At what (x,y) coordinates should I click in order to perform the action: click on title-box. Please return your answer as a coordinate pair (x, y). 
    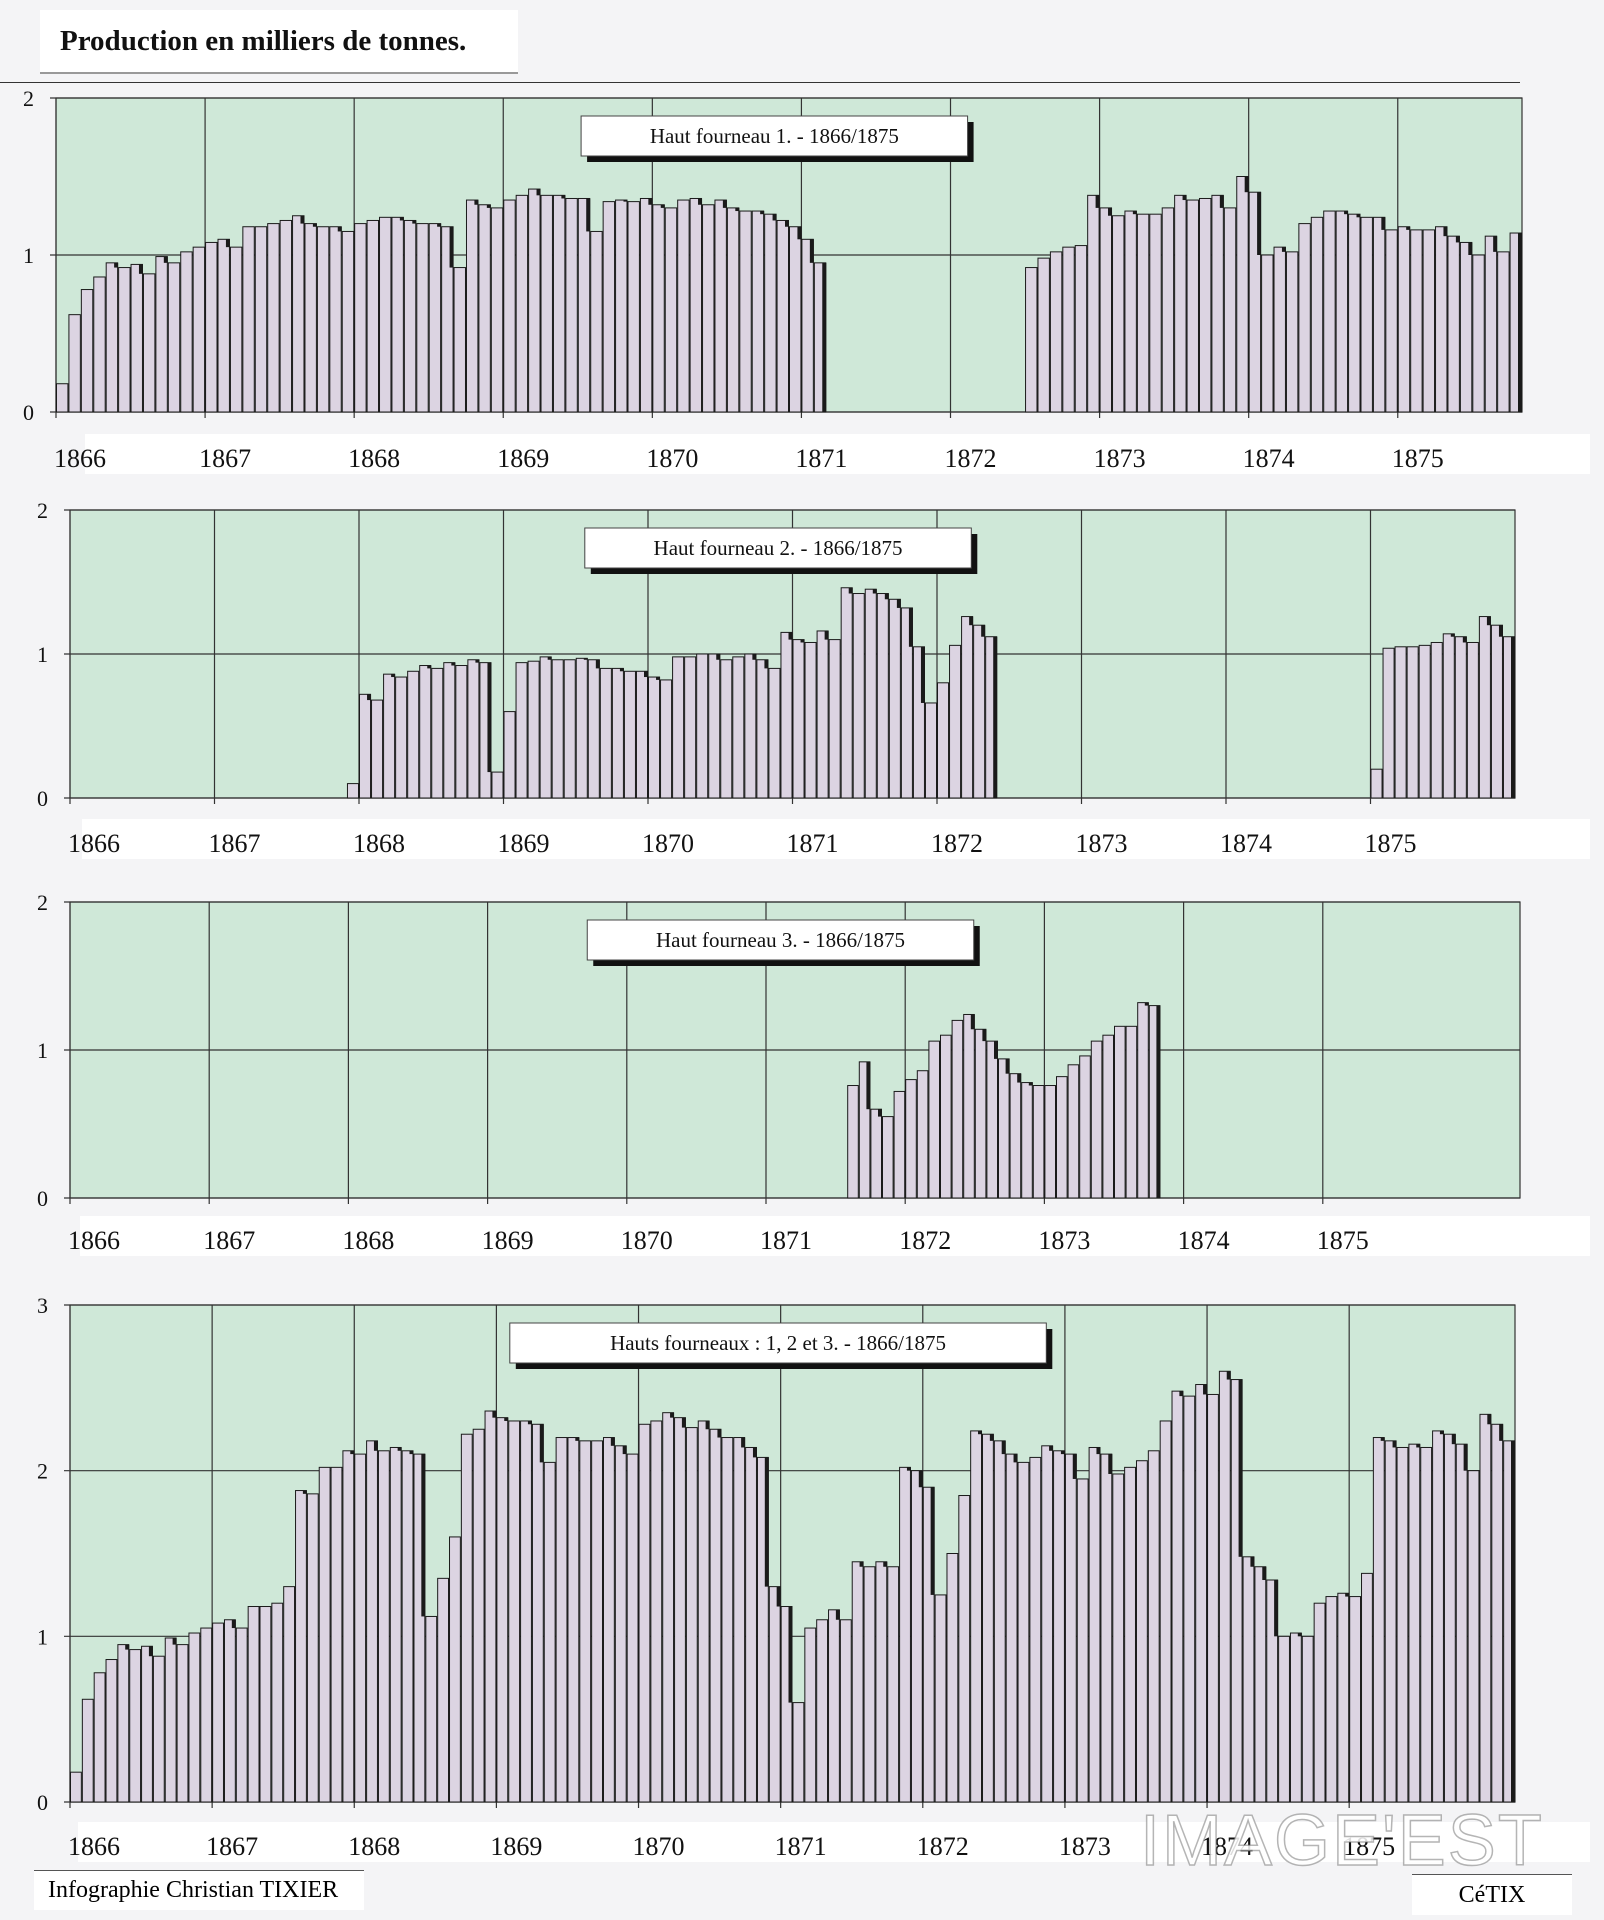
    Looking at the image, I should click on (774, 136).